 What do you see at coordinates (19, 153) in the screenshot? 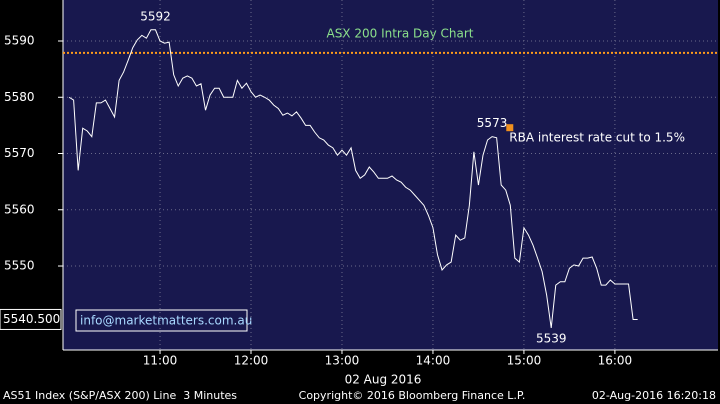
I see `y-tick-label: 5570` at bounding box center [19, 153].